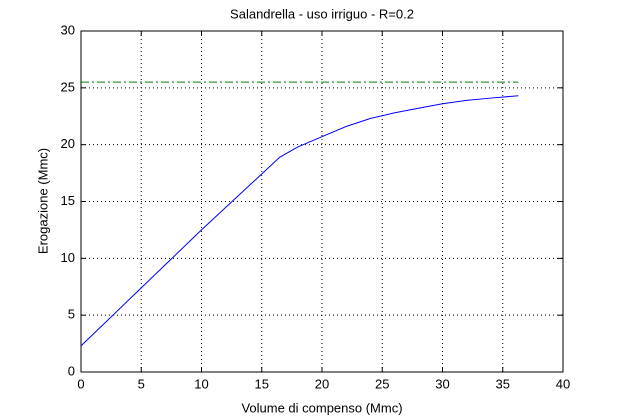  What do you see at coordinates (201, 383) in the screenshot?
I see `x-tick-label: 10` at bounding box center [201, 383].